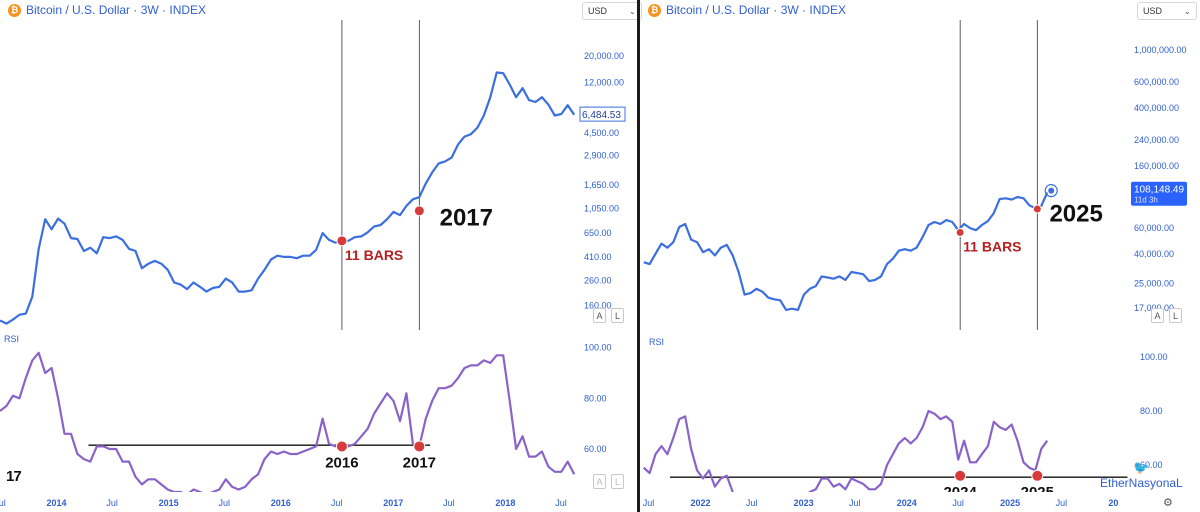  I want to click on y-tick-label: 4,500.00, so click(601, 133).